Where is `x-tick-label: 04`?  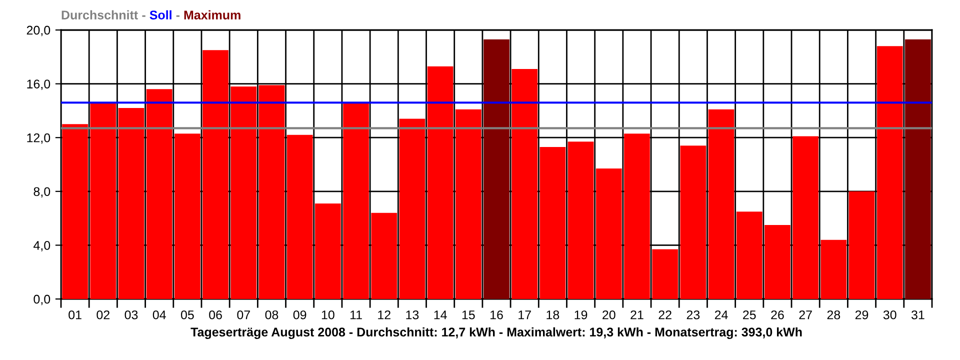 x-tick-label: 04 is located at coordinates (159, 315).